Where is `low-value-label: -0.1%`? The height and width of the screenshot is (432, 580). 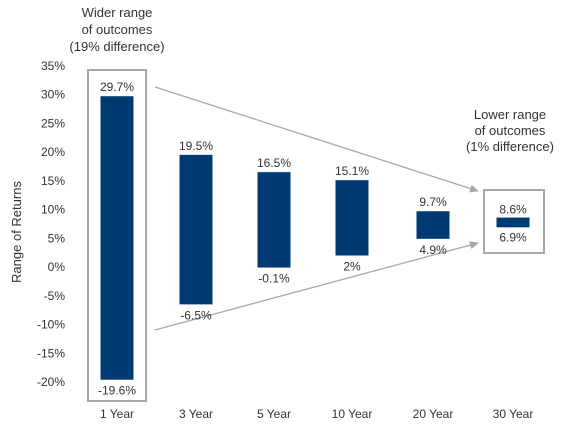 low-value-label: -0.1% is located at coordinates (274, 279).